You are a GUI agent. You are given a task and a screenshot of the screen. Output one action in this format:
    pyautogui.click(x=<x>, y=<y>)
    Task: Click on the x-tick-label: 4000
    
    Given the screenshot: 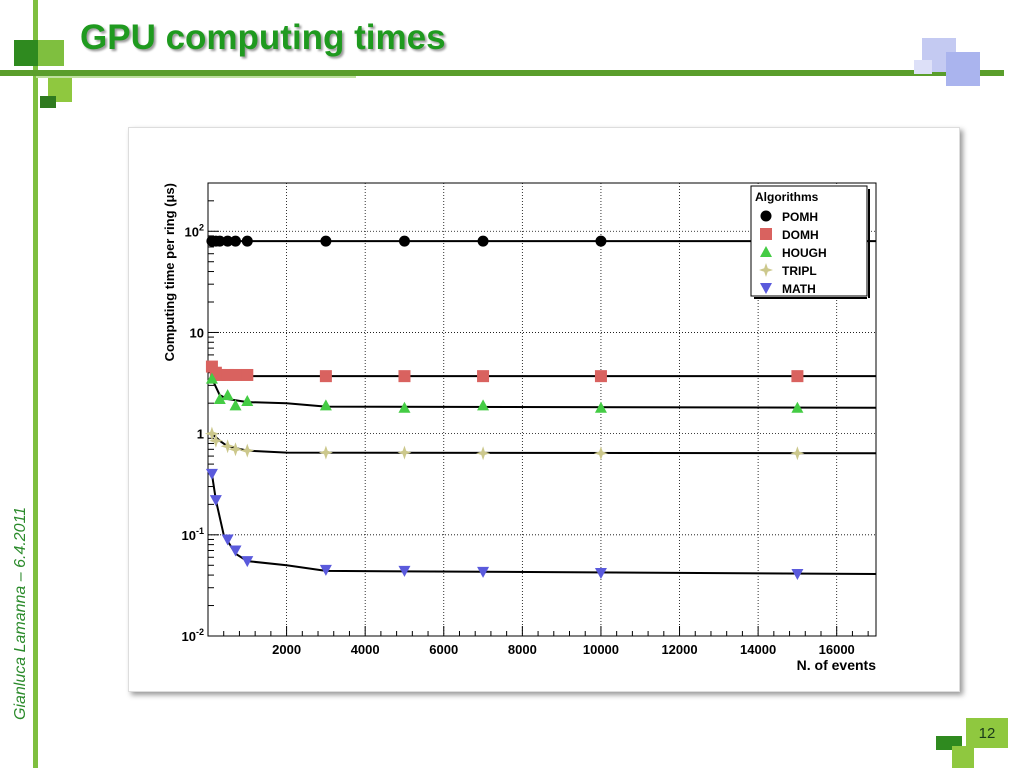 What is the action you would take?
    pyautogui.click(x=365, y=649)
    